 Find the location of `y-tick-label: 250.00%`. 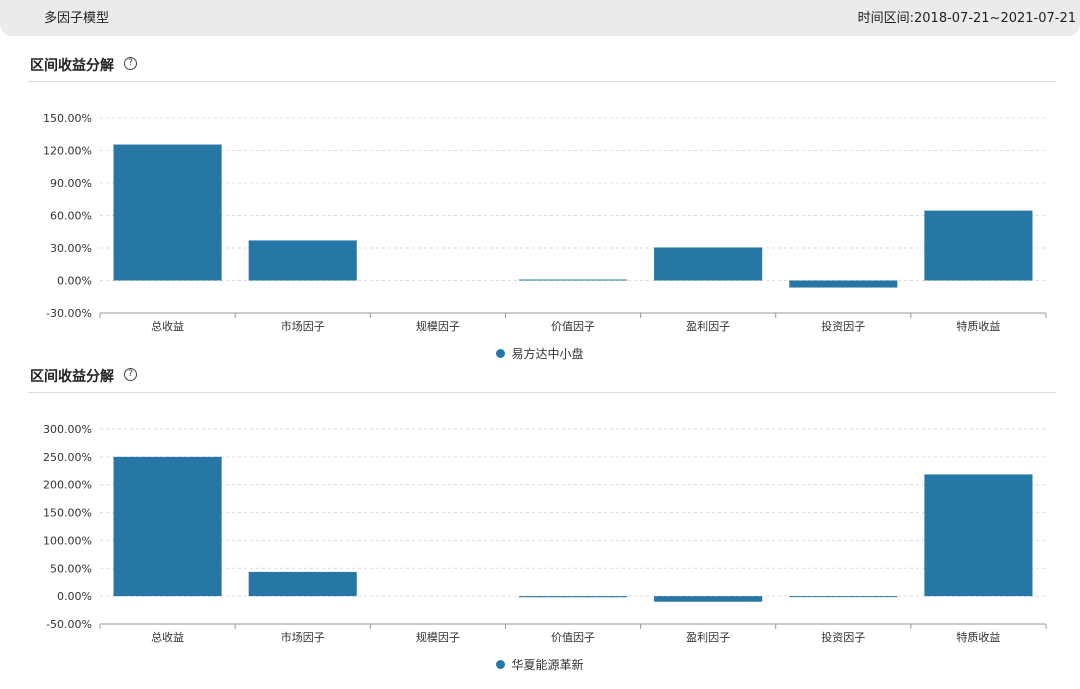

y-tick-label: 250.00% is located at coordinates (67, 457).